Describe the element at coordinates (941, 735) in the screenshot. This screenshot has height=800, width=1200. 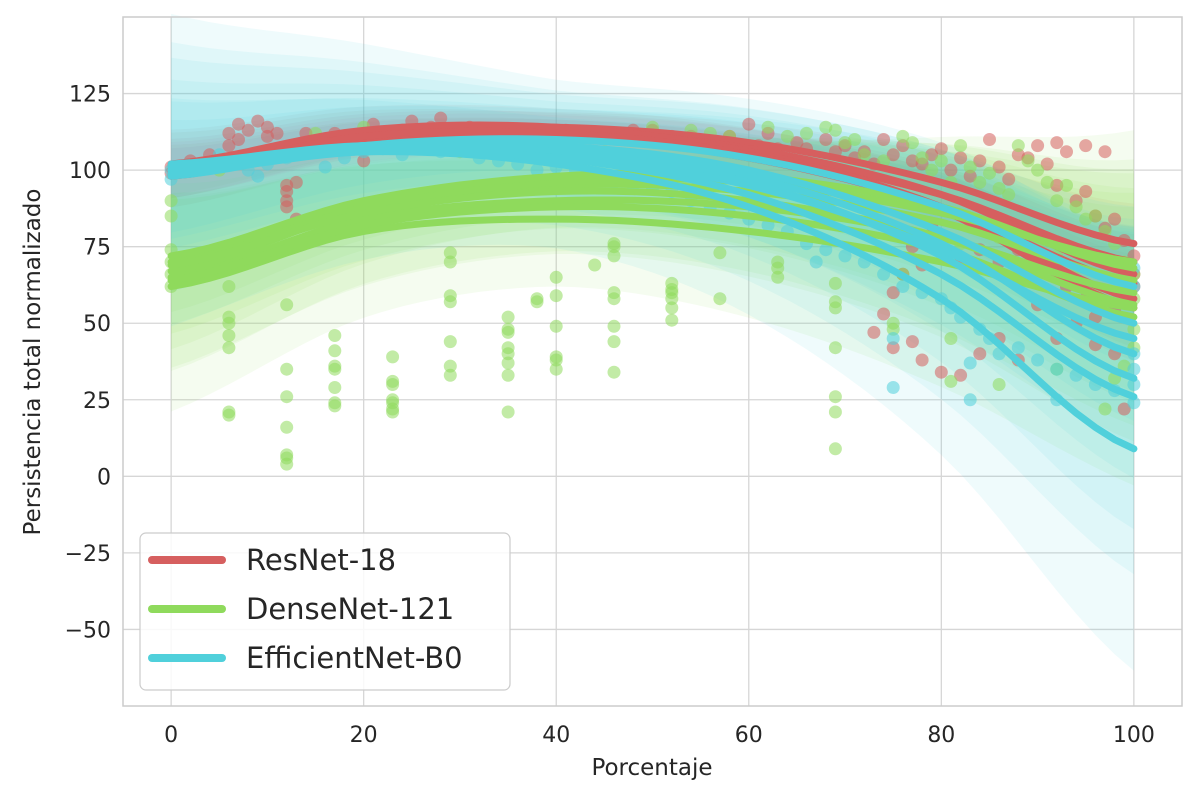
I see `x-tick-label: 80` at that location.